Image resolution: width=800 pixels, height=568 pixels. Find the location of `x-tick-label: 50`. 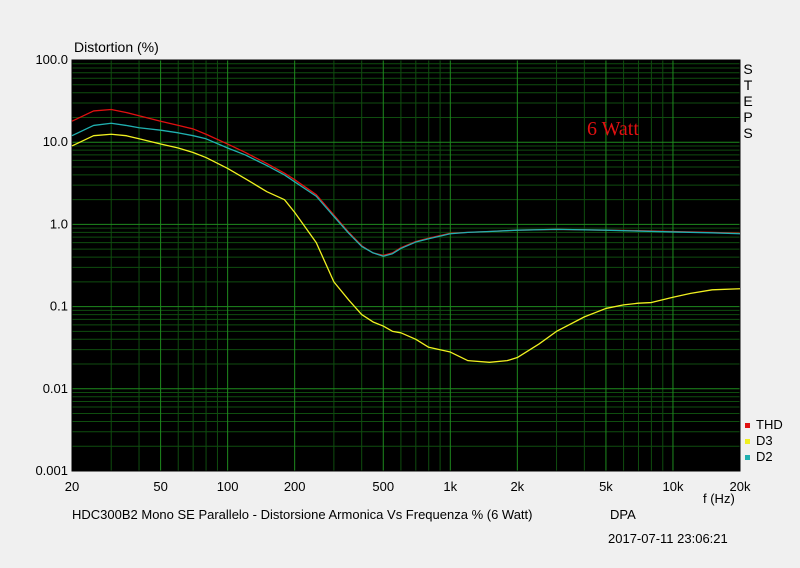

x-tick-label: 50 is located at coordinates (160, 486).